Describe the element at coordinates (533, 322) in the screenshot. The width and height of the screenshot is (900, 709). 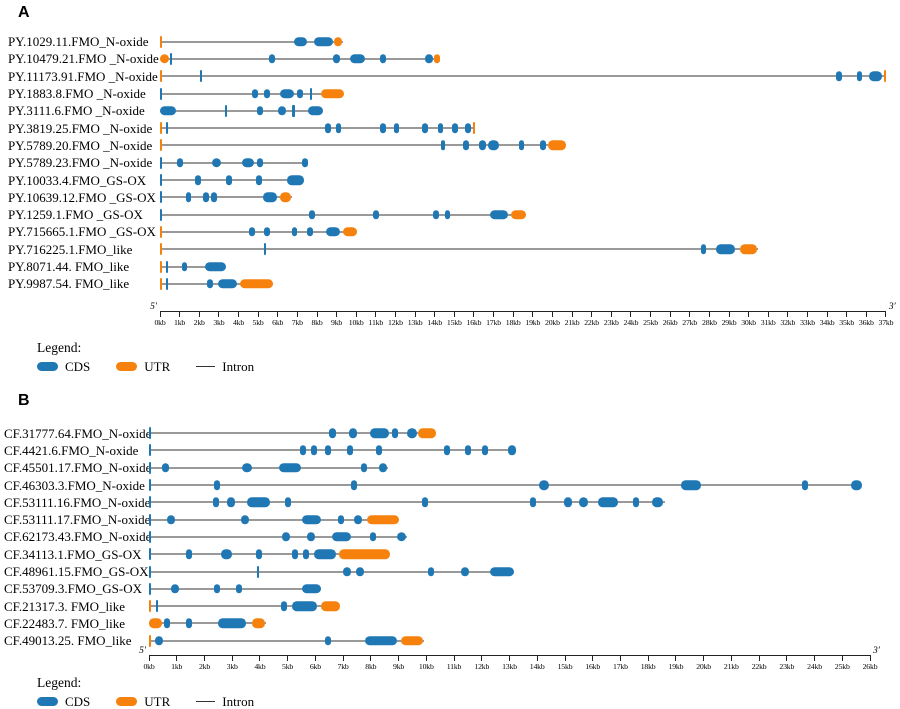
I see `axis-tick-label: 19kb` at that location.